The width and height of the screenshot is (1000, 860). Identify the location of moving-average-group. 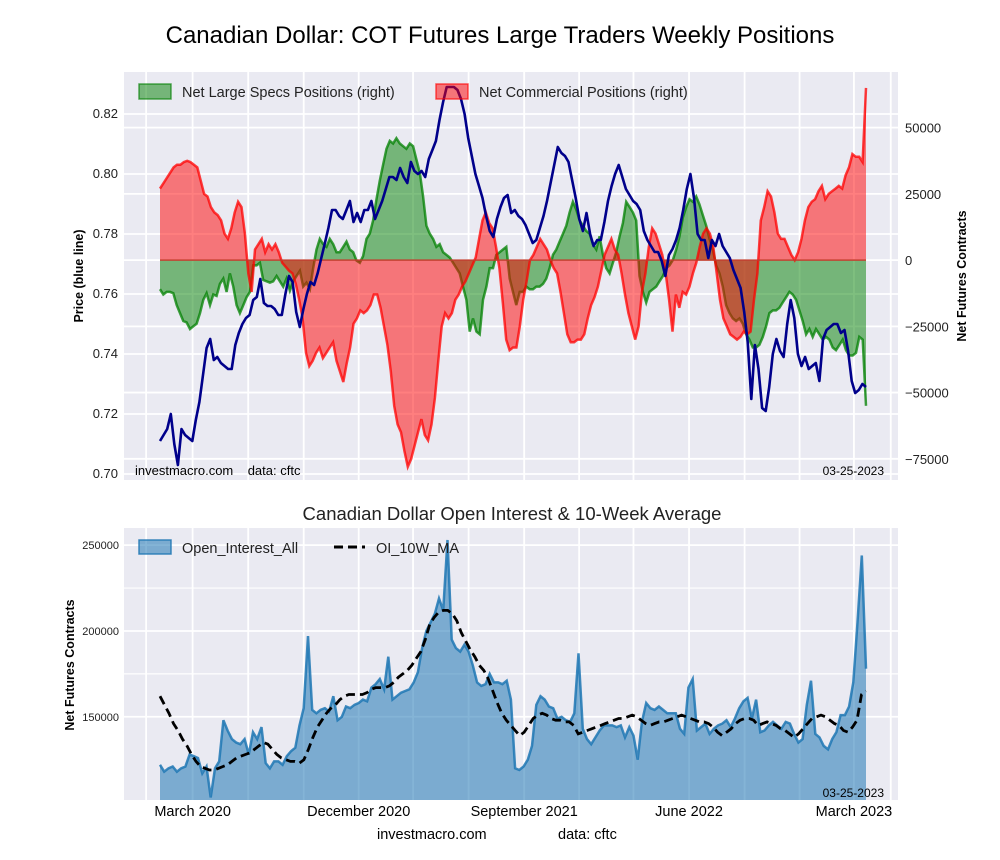
(512, 690).